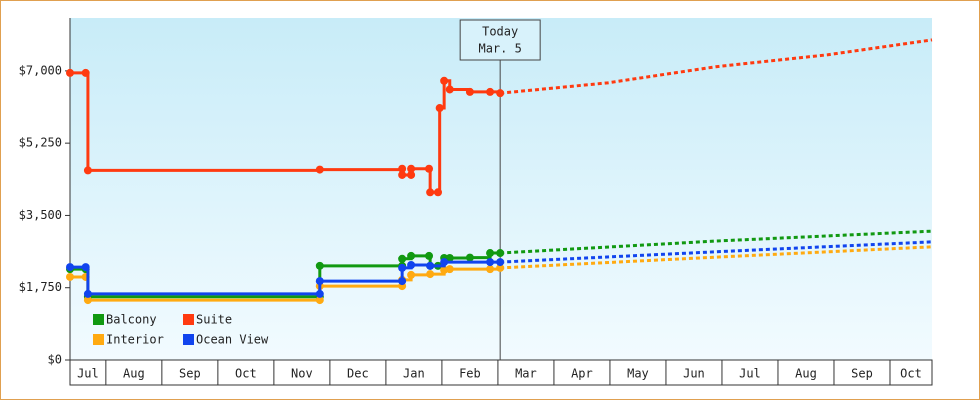 This screenshot has width=980, height=404. What do you see at coordinates (214, 320) in the screenshot?
I see `legend-label: Suite` at bounding box center [214, 320].